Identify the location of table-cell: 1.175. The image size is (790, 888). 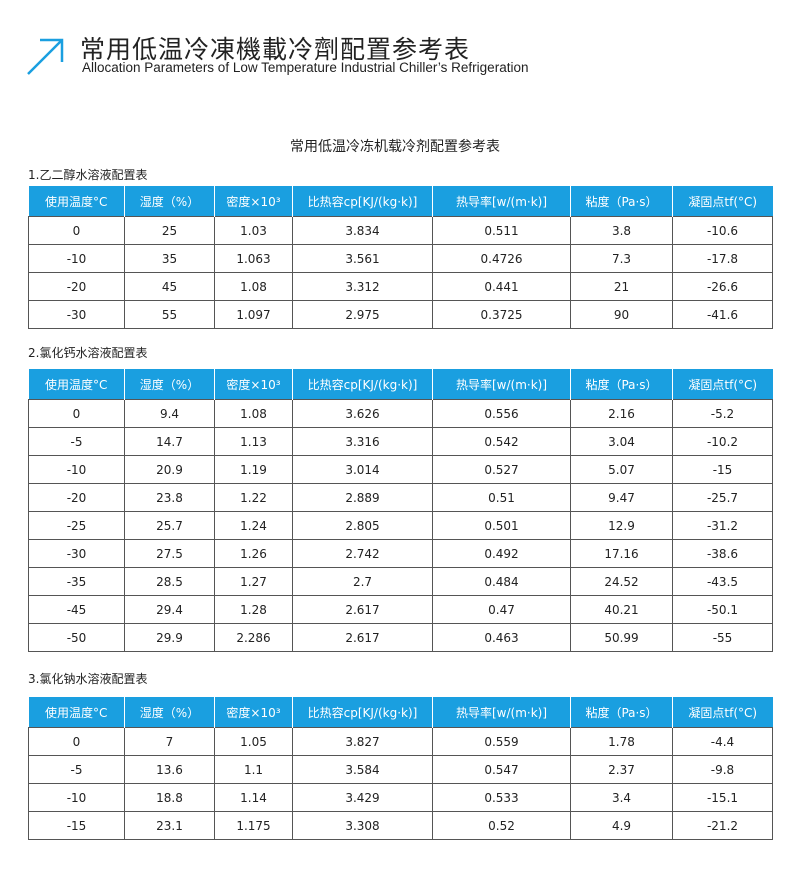
(253, 825).